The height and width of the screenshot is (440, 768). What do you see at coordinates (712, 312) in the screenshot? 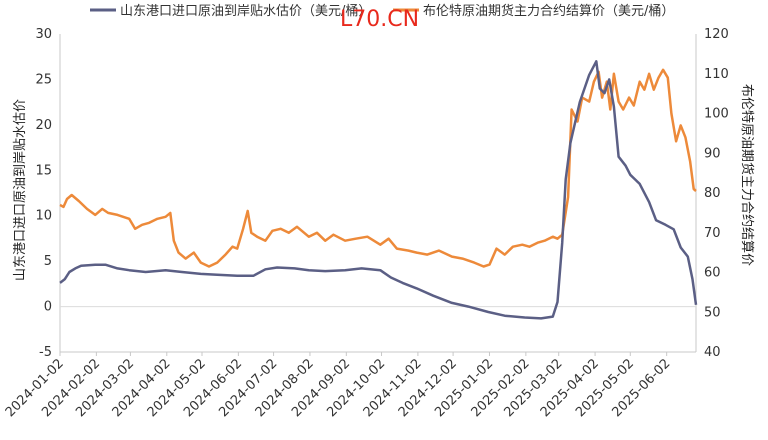
I see `y-right-tick-label: 50` at bounding box center [712, 312].